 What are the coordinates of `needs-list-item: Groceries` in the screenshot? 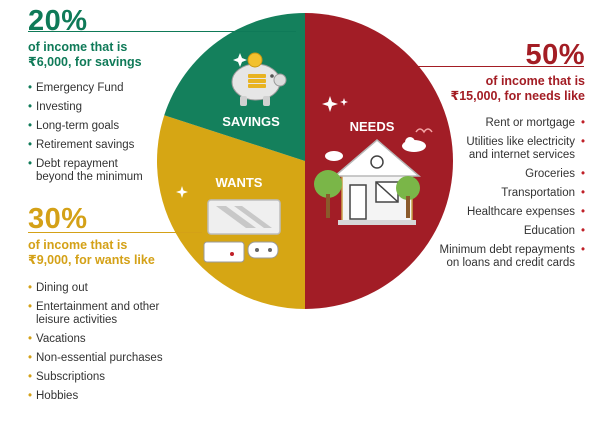 It's located at (482, 174).